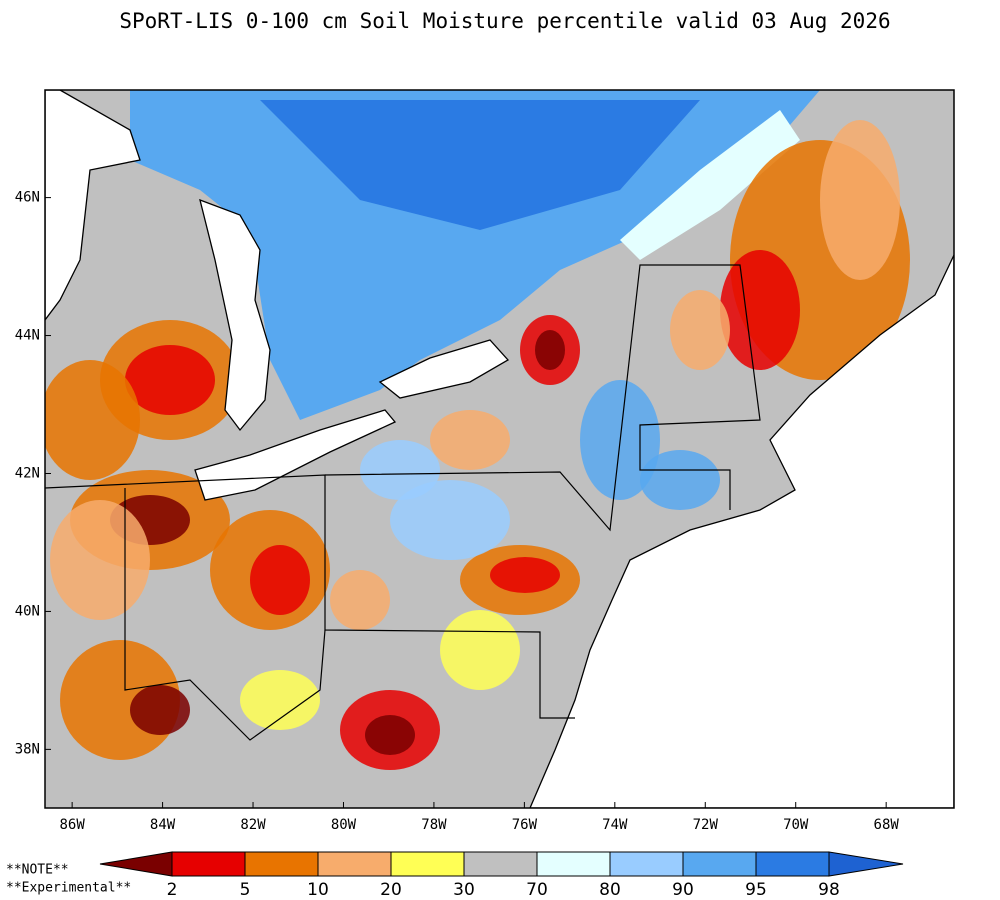  I want to click on colorbar-label: 2, so click(172, 890).